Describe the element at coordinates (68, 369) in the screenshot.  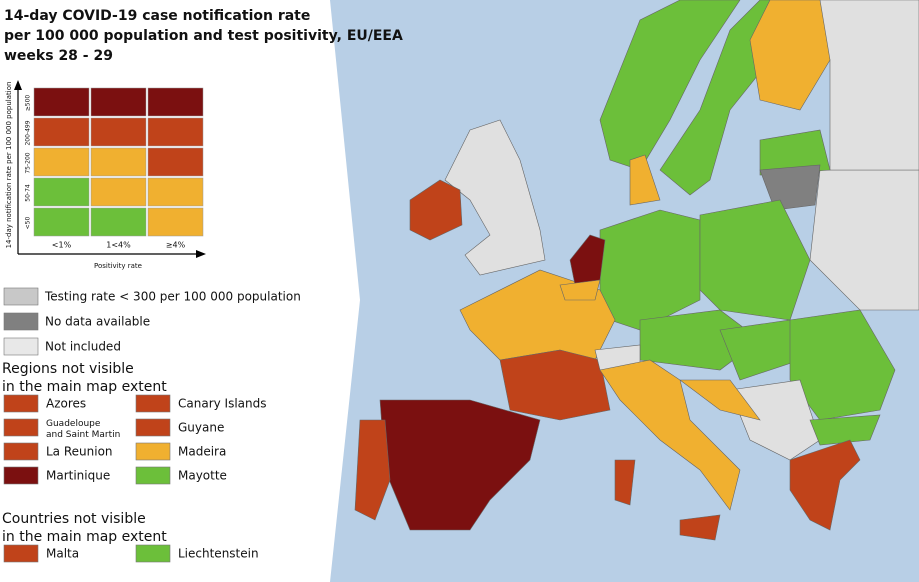
I see `section-heading: Regions not visible` at that location.